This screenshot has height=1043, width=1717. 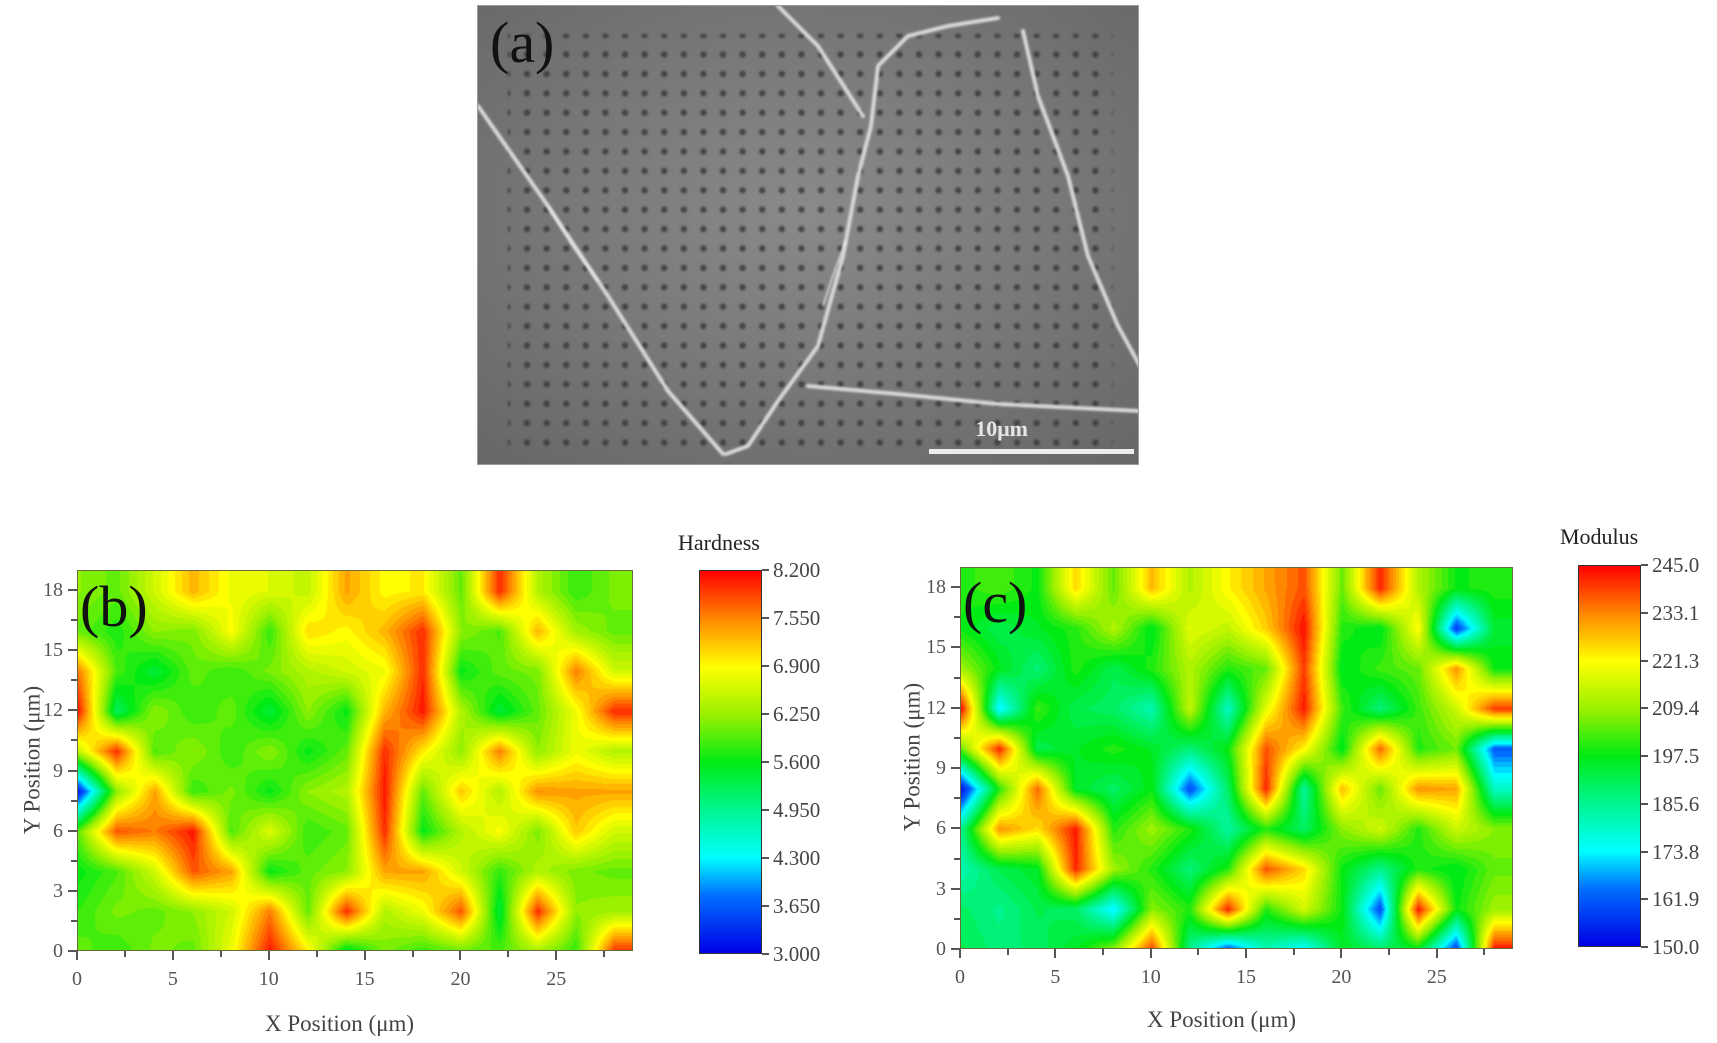 What do you see at coordinates (730, 762) in the screenshot?
I see `hardness-colorbar` at bounding box center [730, 762].